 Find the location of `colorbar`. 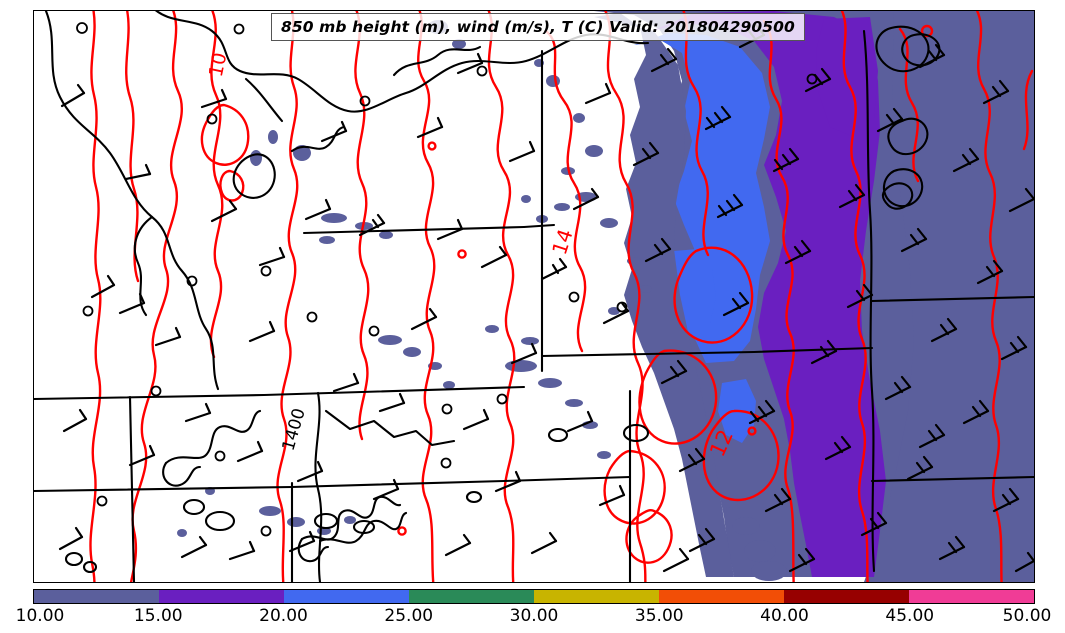

colorbar is located at coordinates (534, 596).